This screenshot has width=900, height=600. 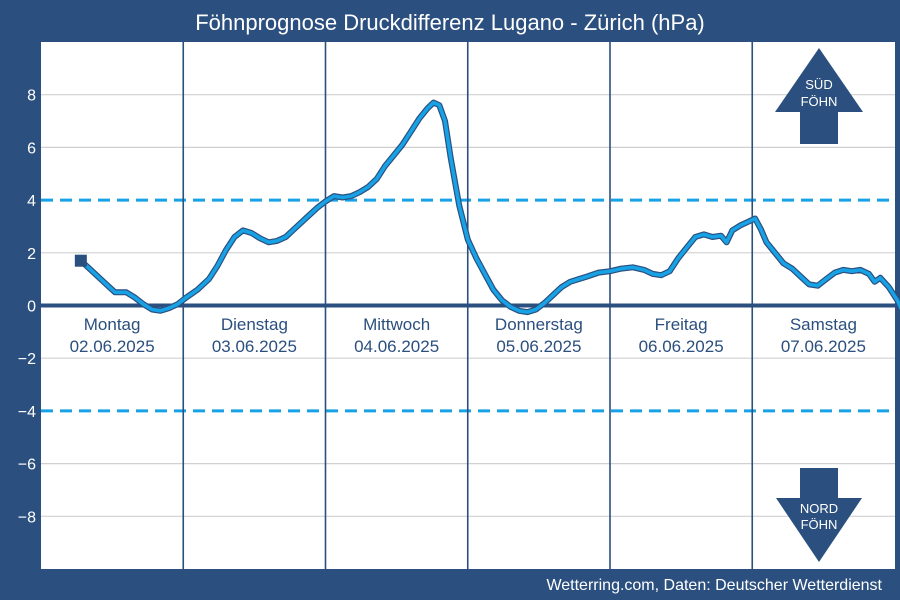 What do you see at coordinates (681, 346) in the screenshot?
I see `day-date: 06.06.2025` at bounding box center [681, 346].